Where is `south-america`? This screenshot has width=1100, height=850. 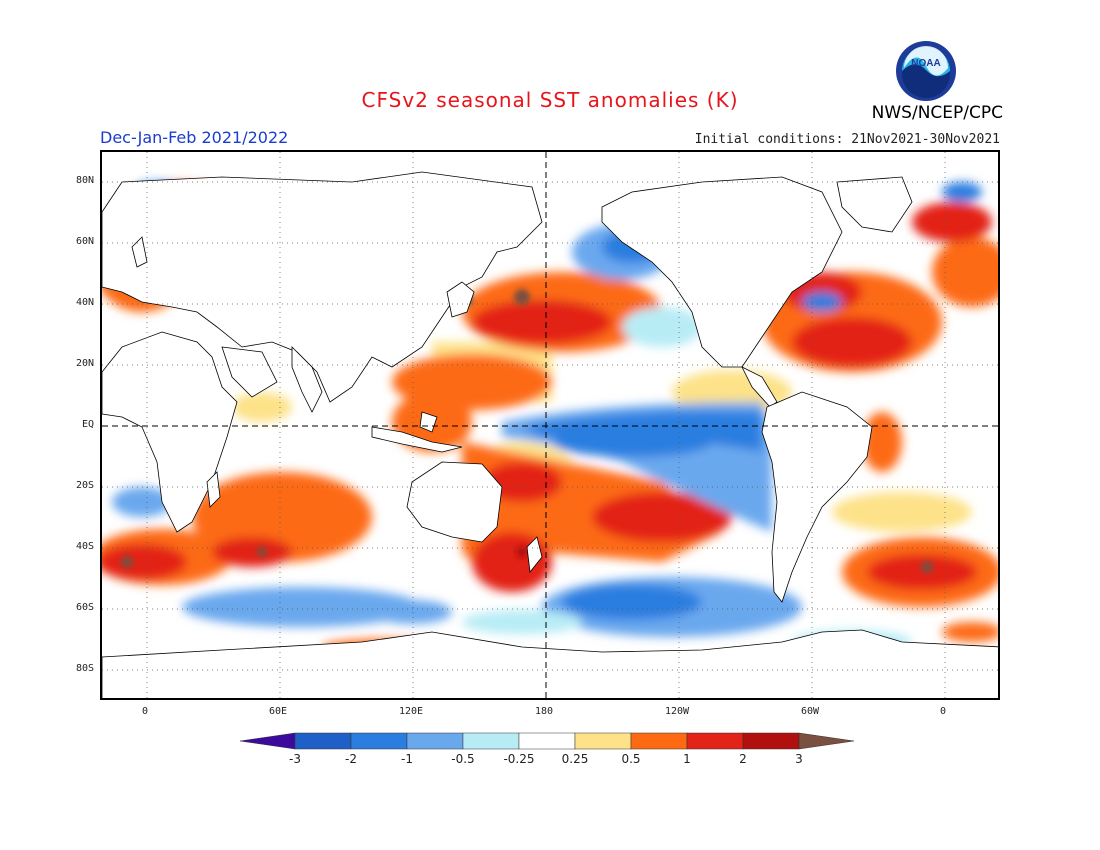
south-america is located at coordinates (817, 497).